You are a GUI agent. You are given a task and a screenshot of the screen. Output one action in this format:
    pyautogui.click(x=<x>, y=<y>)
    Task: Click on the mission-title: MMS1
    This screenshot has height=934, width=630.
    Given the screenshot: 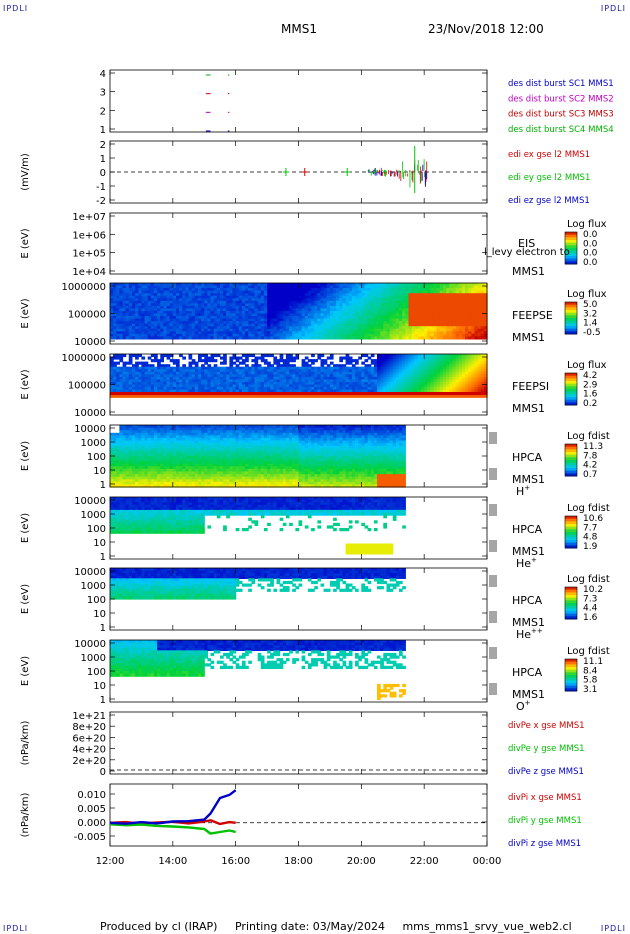 What is the action you would take?
    pyautogui.click(x=299, y=29)
    